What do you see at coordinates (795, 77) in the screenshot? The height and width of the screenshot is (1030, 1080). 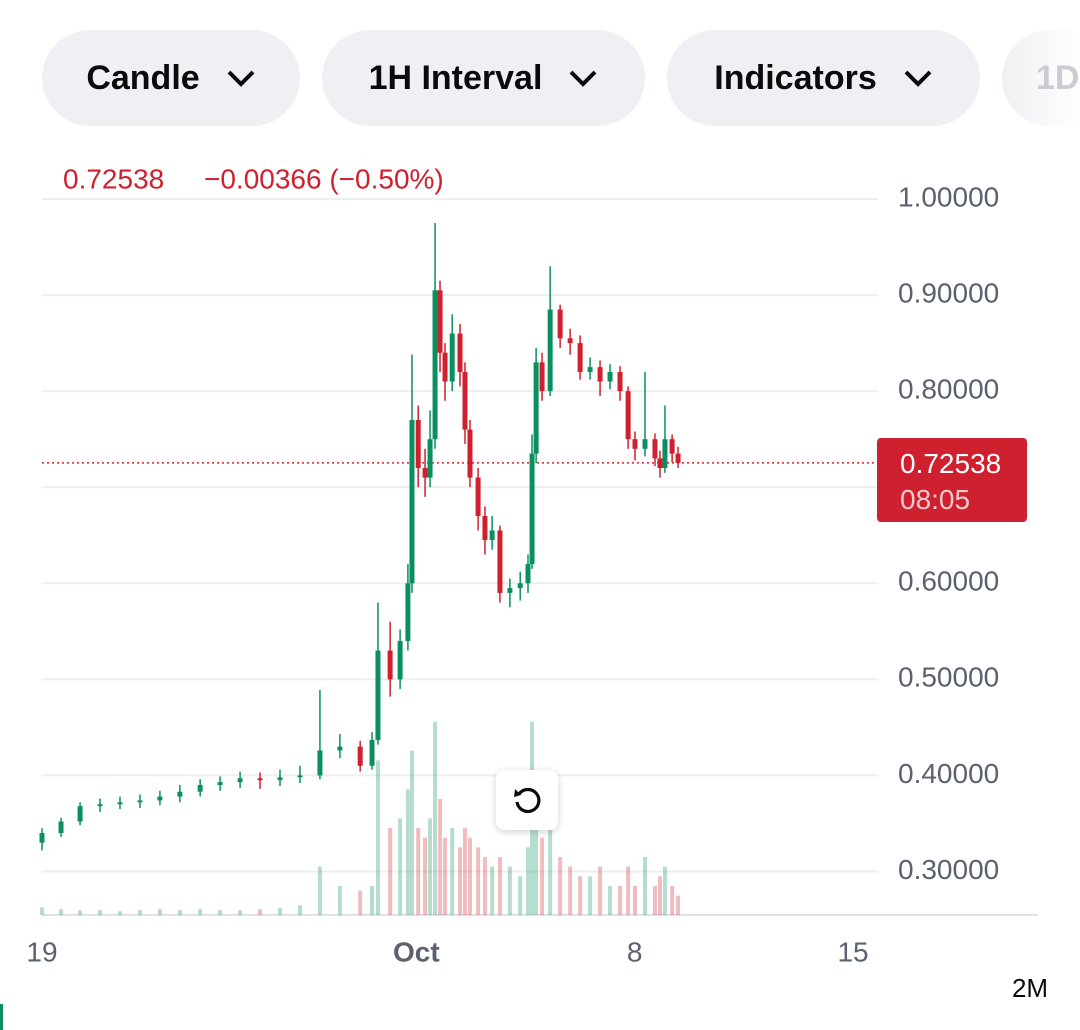 I see `button-label: Indicators` at bounding box center [795, 77].